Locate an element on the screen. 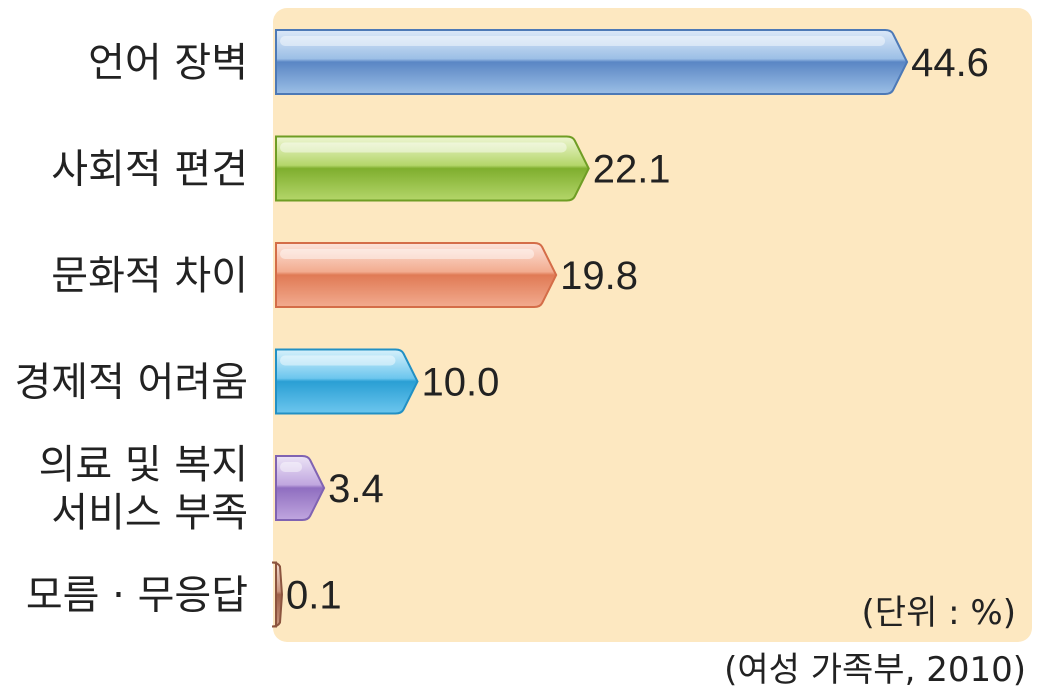 The width and height of the screenshot is (1040, 693). value-label: 10.0 is located at coordinates (461, 383).